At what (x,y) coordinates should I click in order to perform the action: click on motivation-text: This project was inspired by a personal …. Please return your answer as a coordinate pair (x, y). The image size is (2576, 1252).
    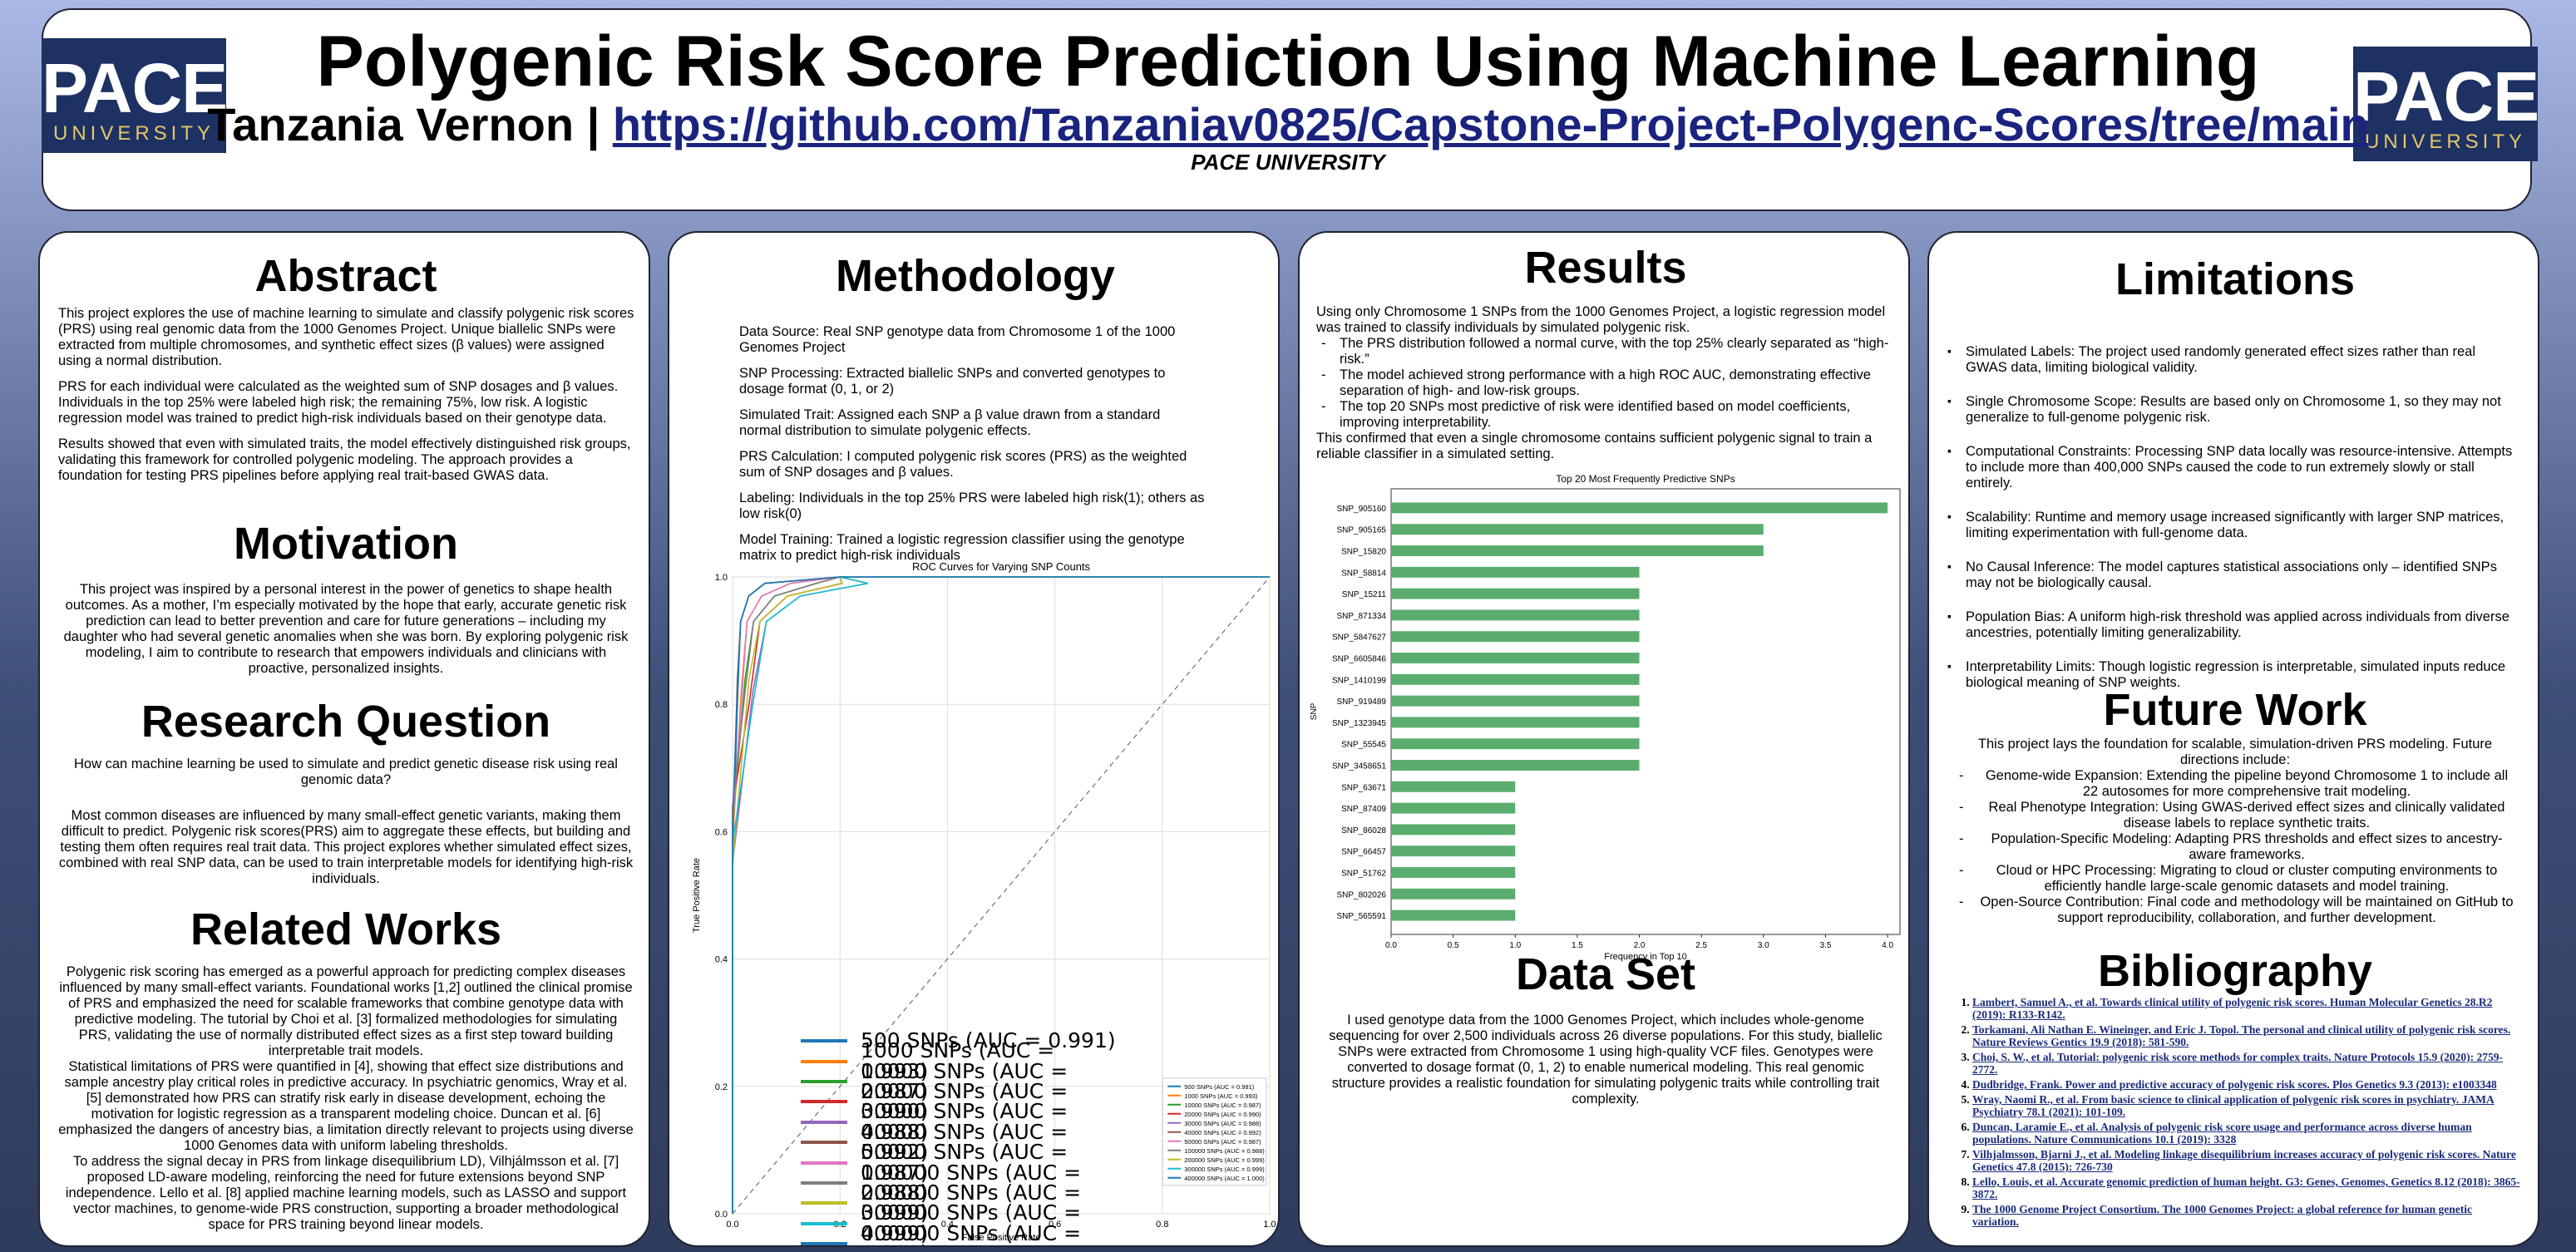
    Looking at the image, I should click on (346, 629).